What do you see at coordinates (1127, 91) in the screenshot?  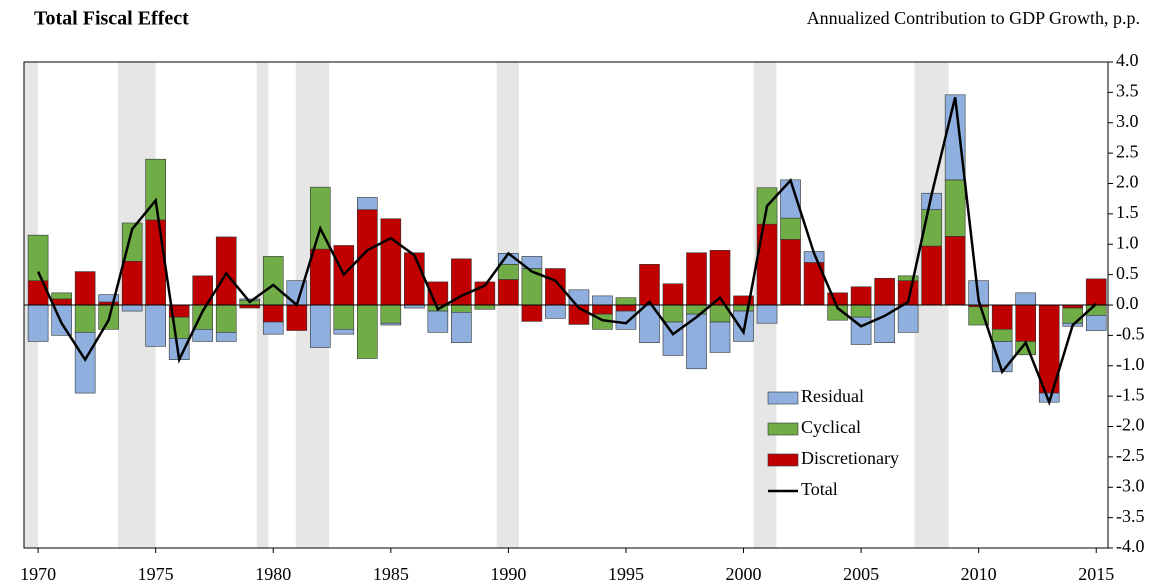 I see `y-tick-label: 3.5` at bounding box center [1127, 91].